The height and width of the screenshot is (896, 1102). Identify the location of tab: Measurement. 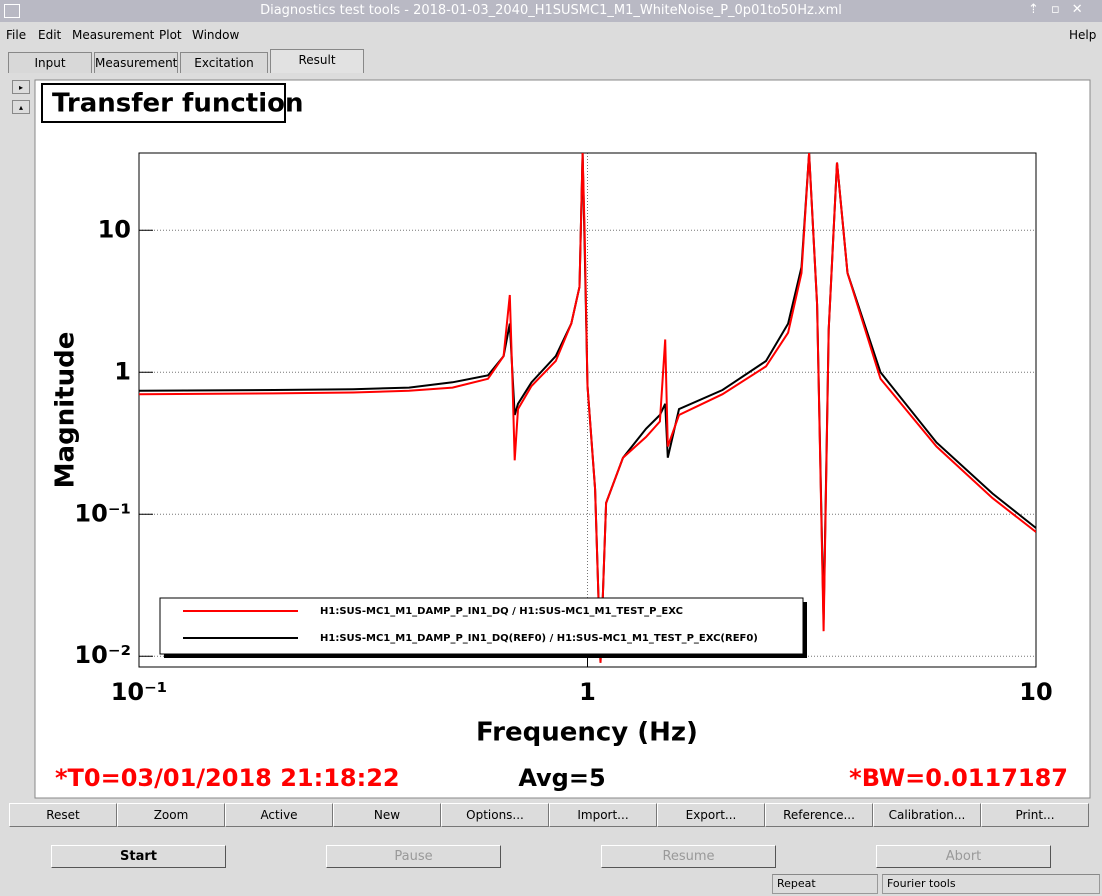
(136, 62).